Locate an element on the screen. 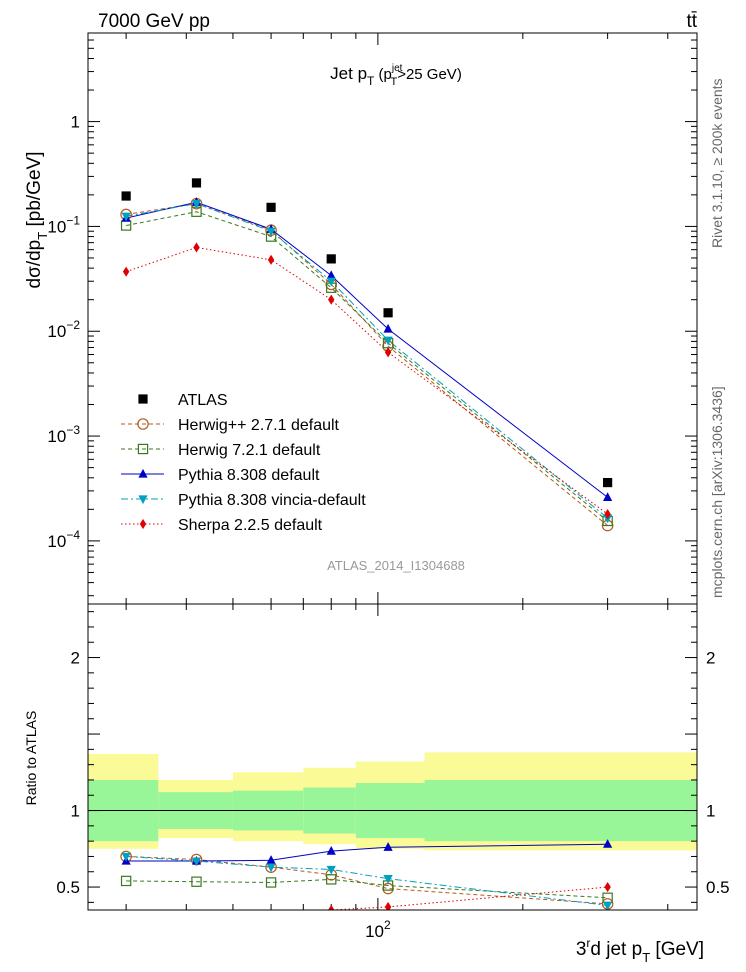 The width and height of the screenshot is (746, 972). collision-label: 7000 GeV pp is located at coordinates (154, 21).